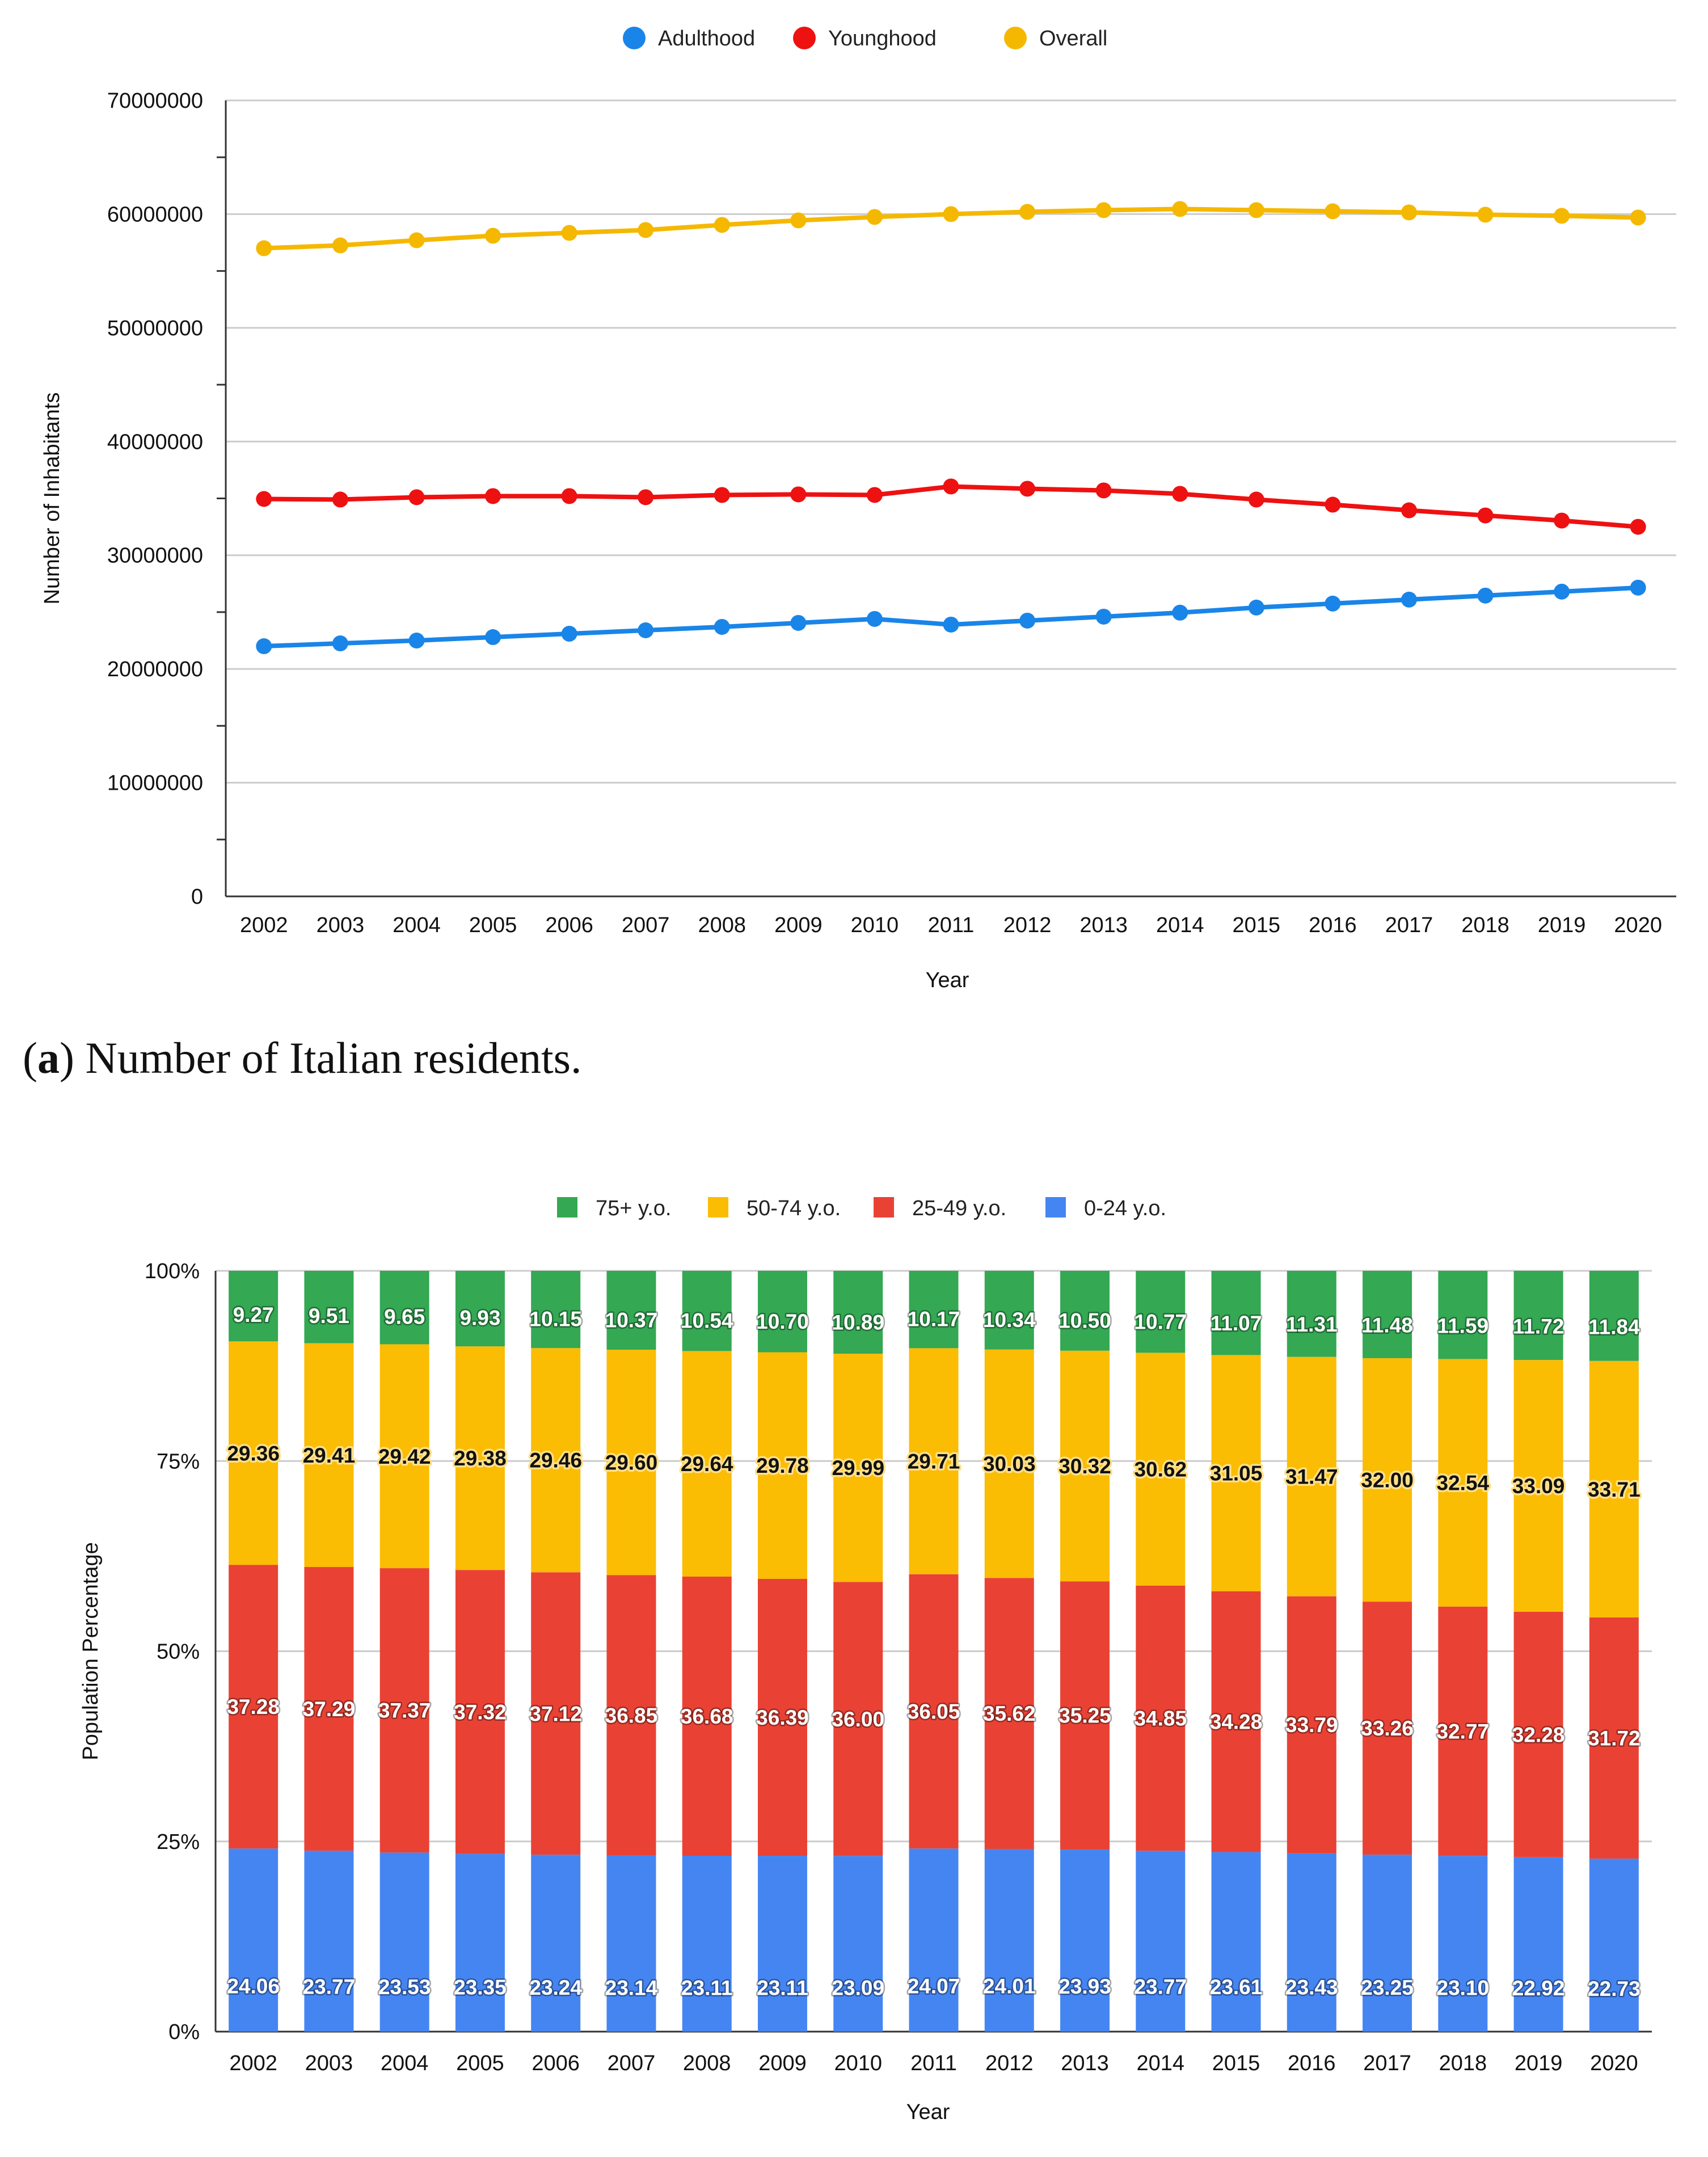  I want to click on x-tick-label: 2012, so click(1009, 2063).